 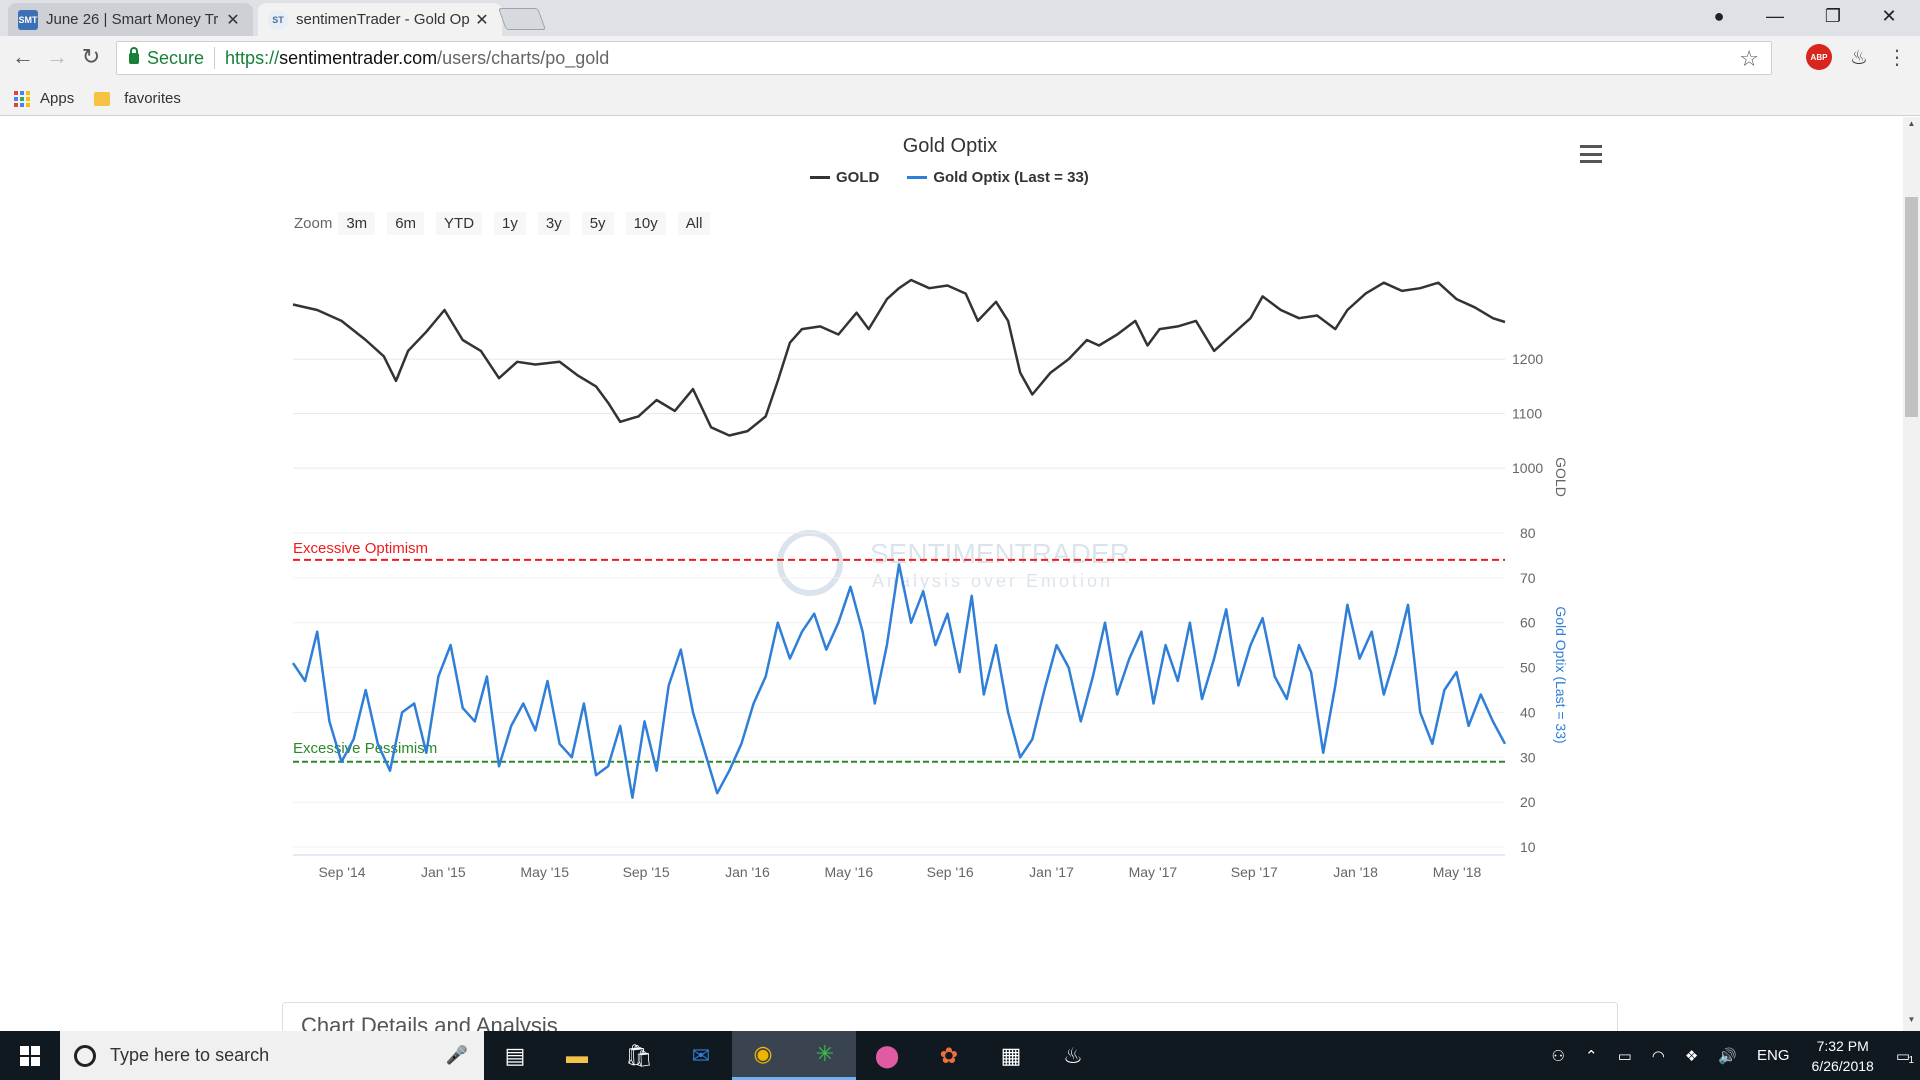 I want to click on x-tick-label: Jan '15, so click(x=443, y=872).